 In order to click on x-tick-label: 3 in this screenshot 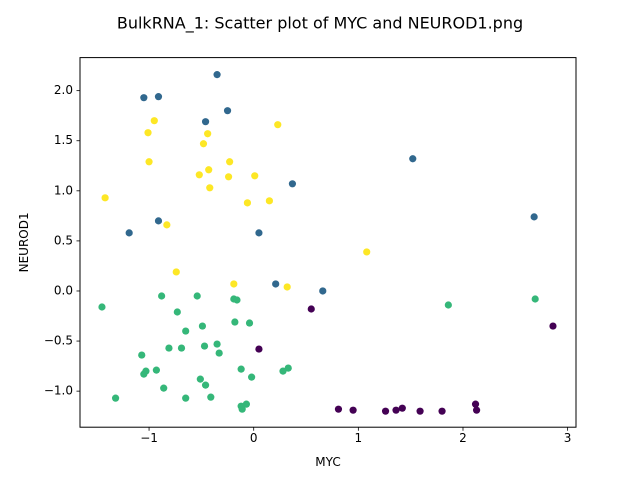, I will do `click(568, 438)`.